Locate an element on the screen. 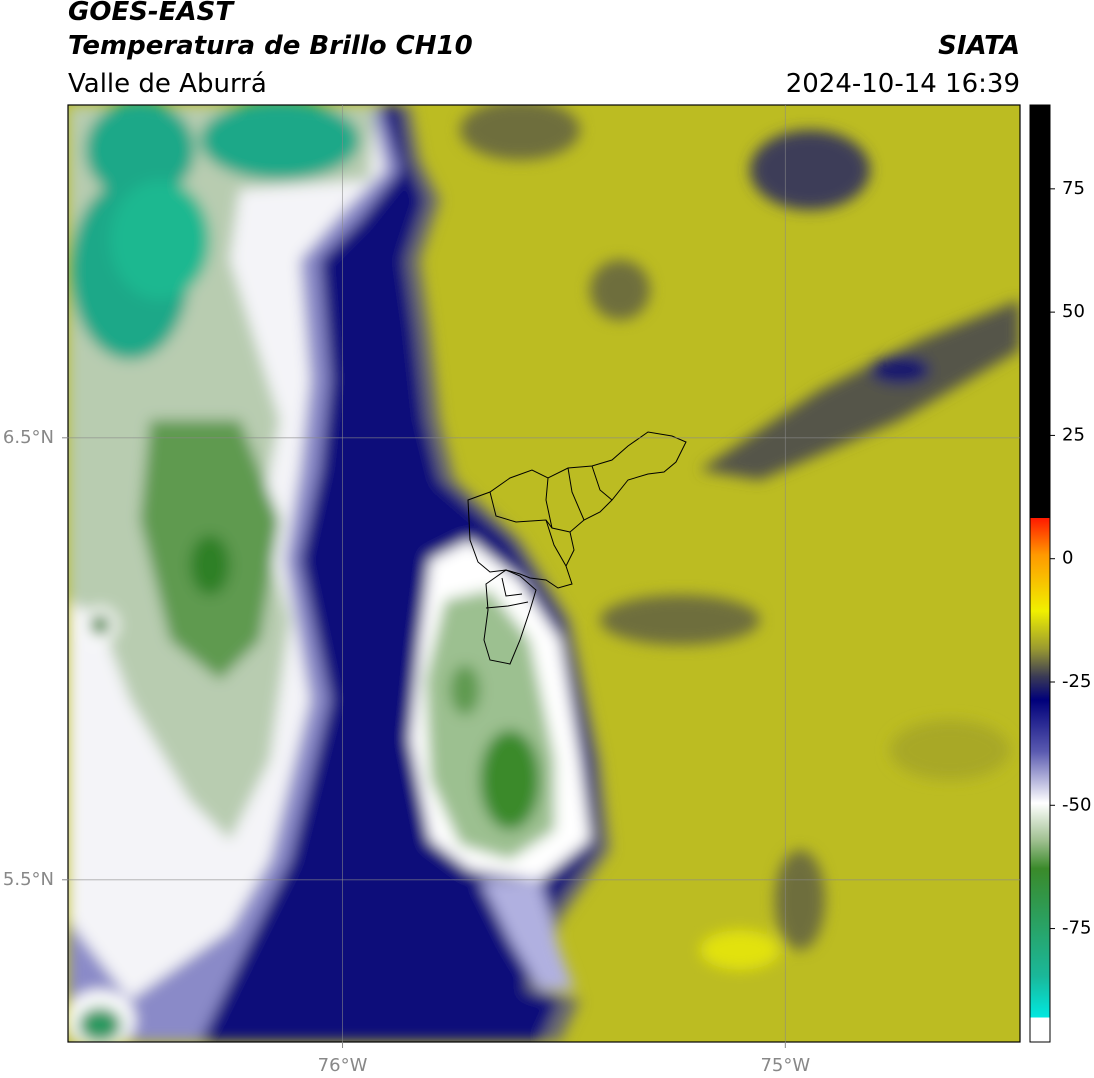 This screenshot has height=1078, width=1094. colorbar-tick-label: -75 is located at coordinates (1076, 928).